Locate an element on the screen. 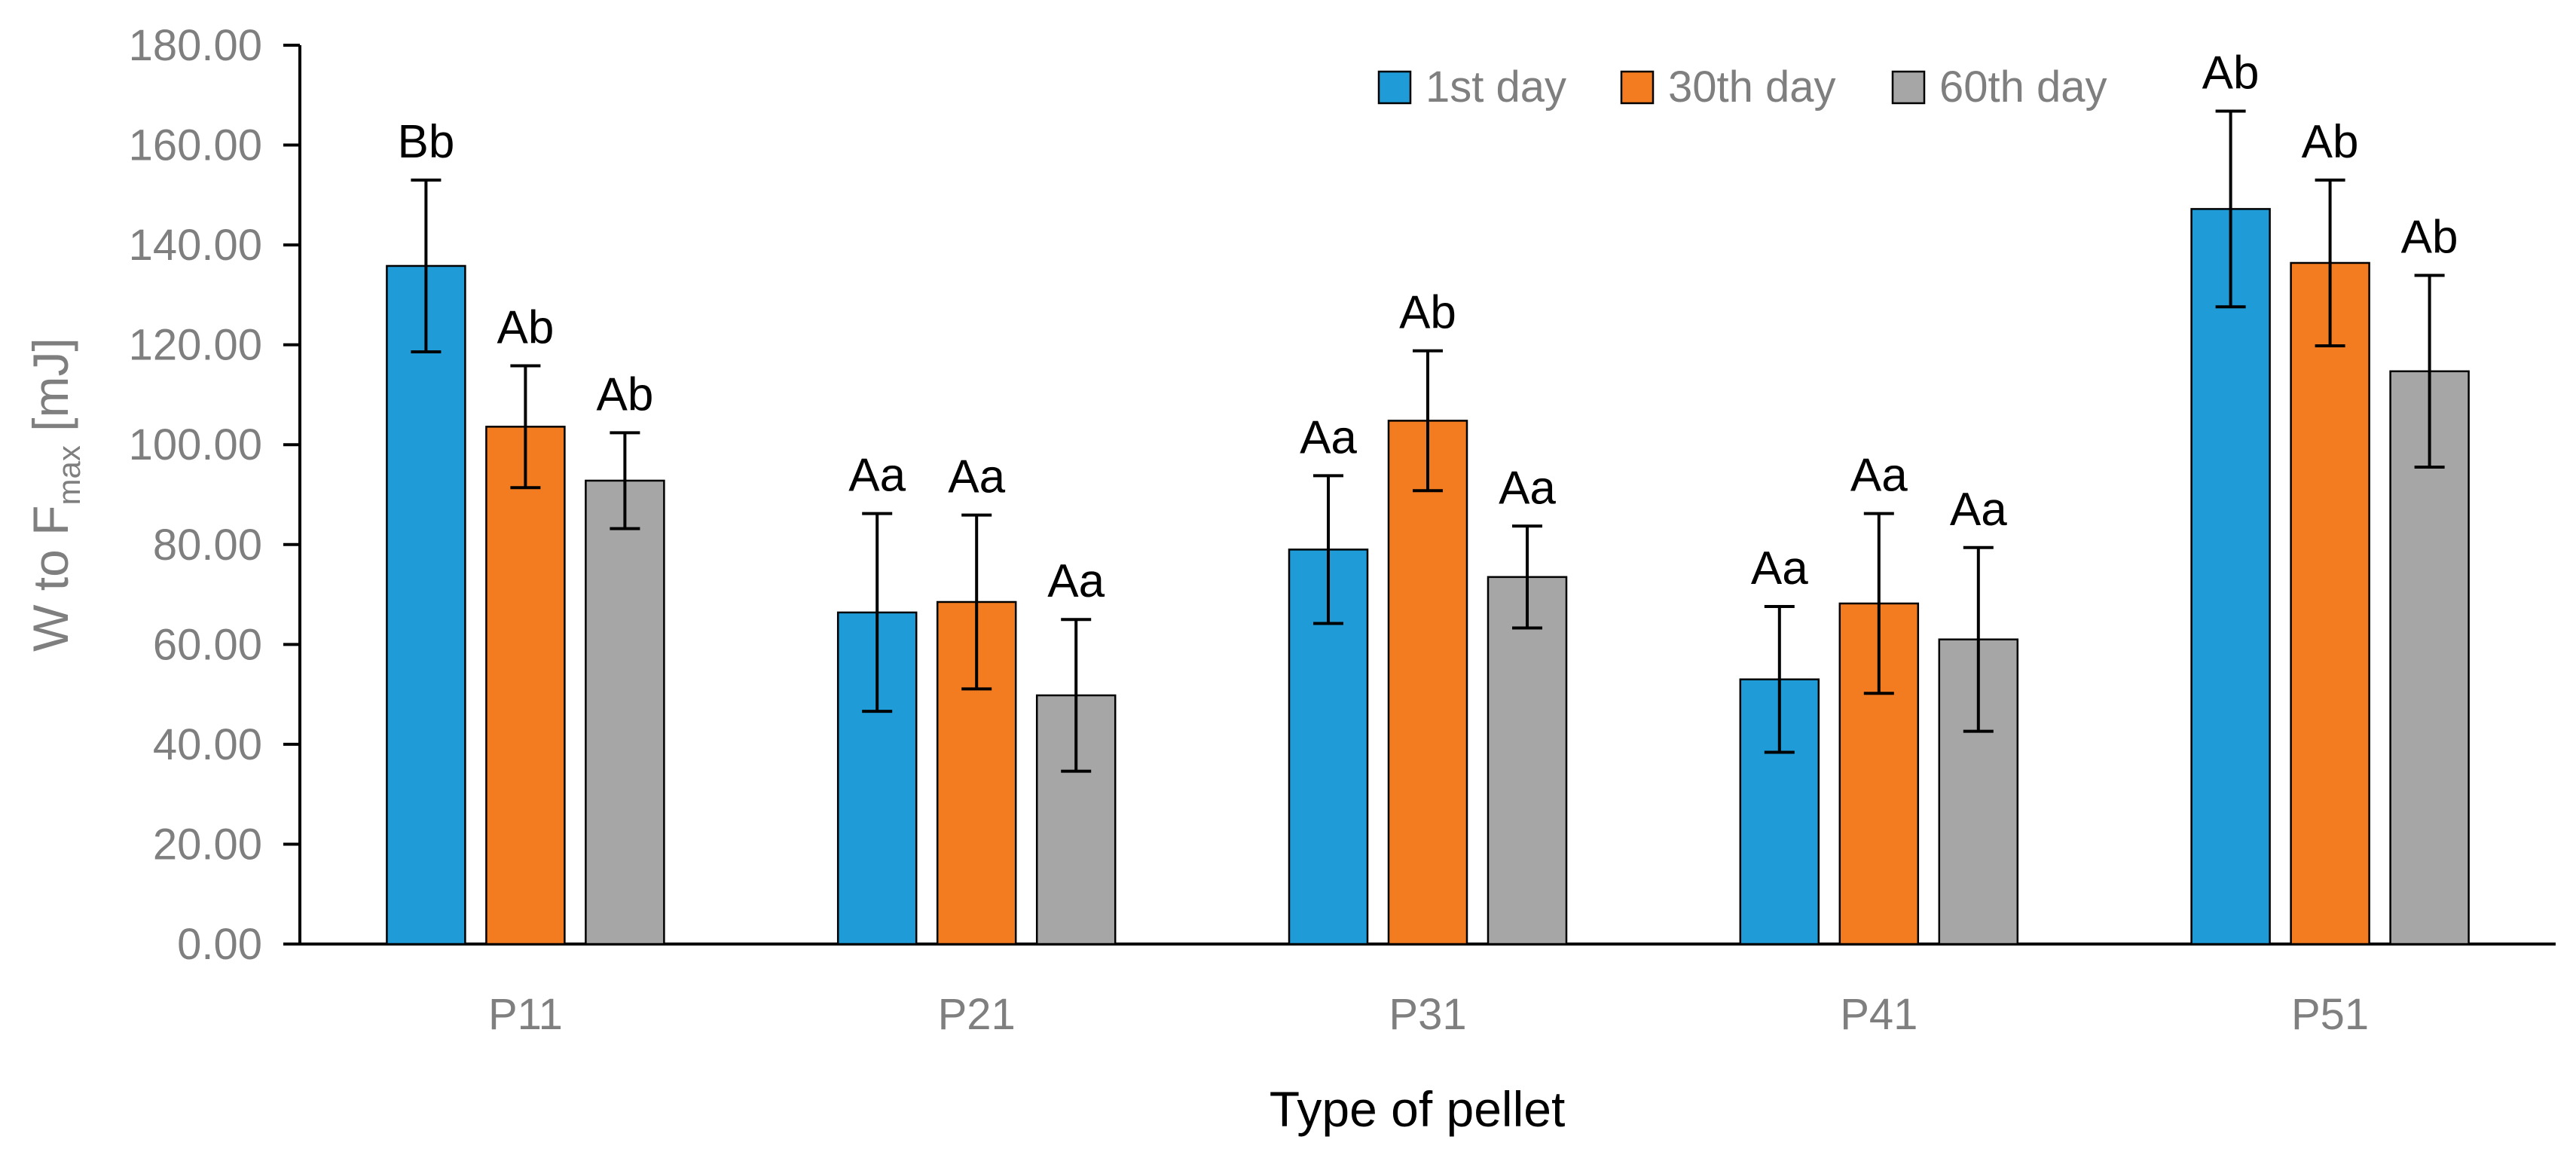  x-tick-label: P21 is located at coordinates (977, 1014).